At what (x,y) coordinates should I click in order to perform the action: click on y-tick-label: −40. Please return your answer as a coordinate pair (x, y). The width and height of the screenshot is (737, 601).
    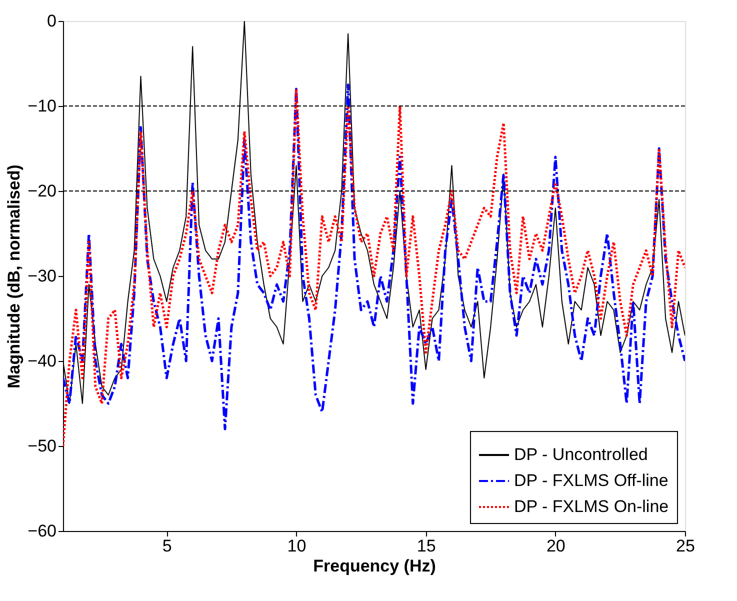
    Looking at the image, I should click on (42, 361).